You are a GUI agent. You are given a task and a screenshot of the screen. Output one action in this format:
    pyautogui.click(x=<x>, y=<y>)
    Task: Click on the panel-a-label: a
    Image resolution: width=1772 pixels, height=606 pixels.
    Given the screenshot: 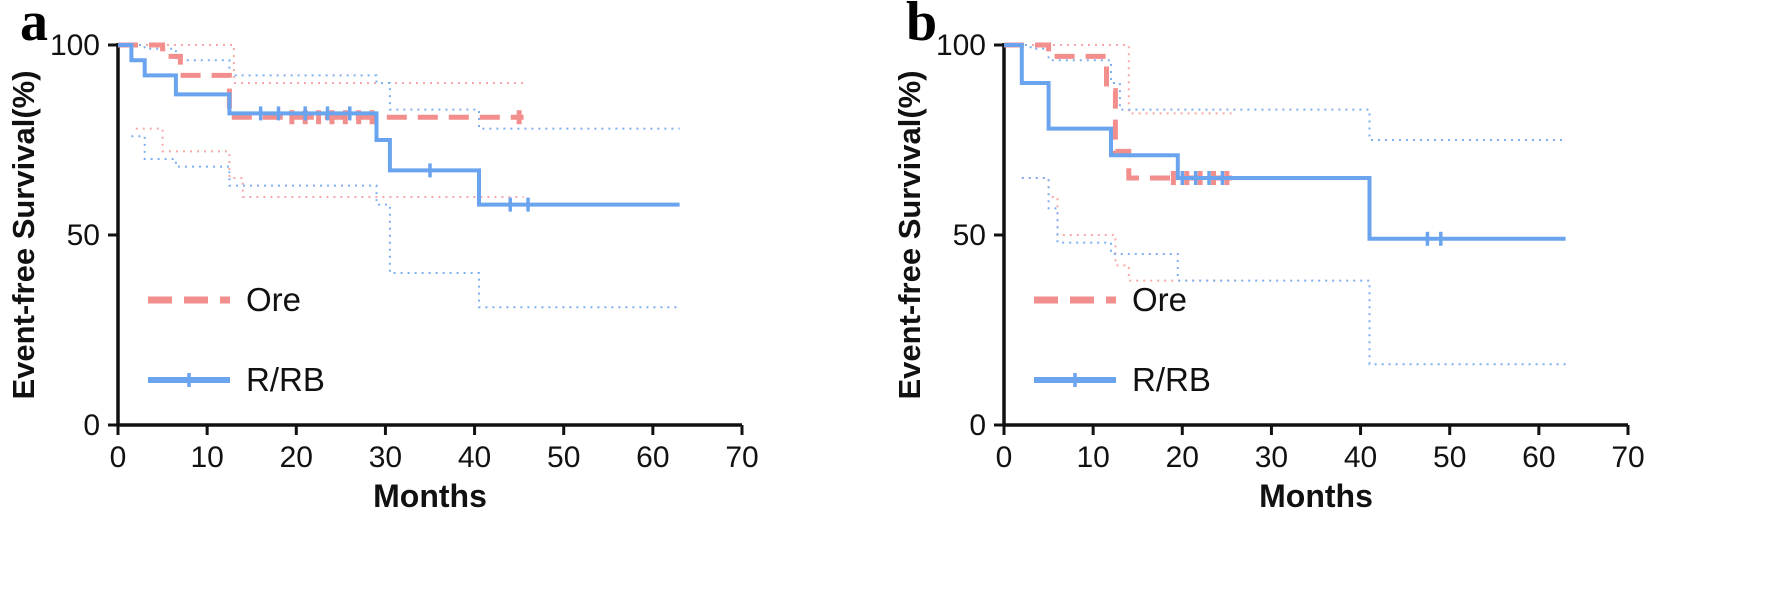 What is the action you would take?
    pyautogui.click(x=34, y=26)
    